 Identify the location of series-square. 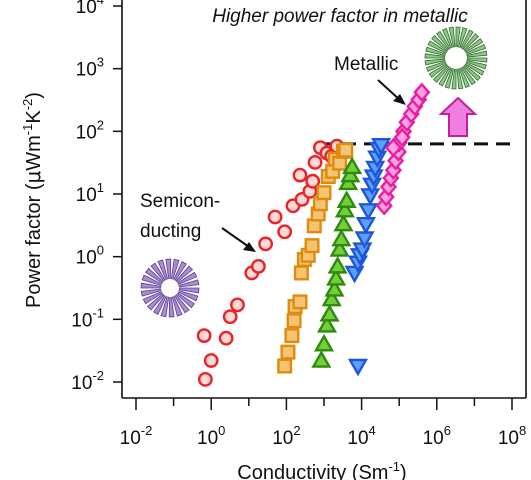
(315, 258).